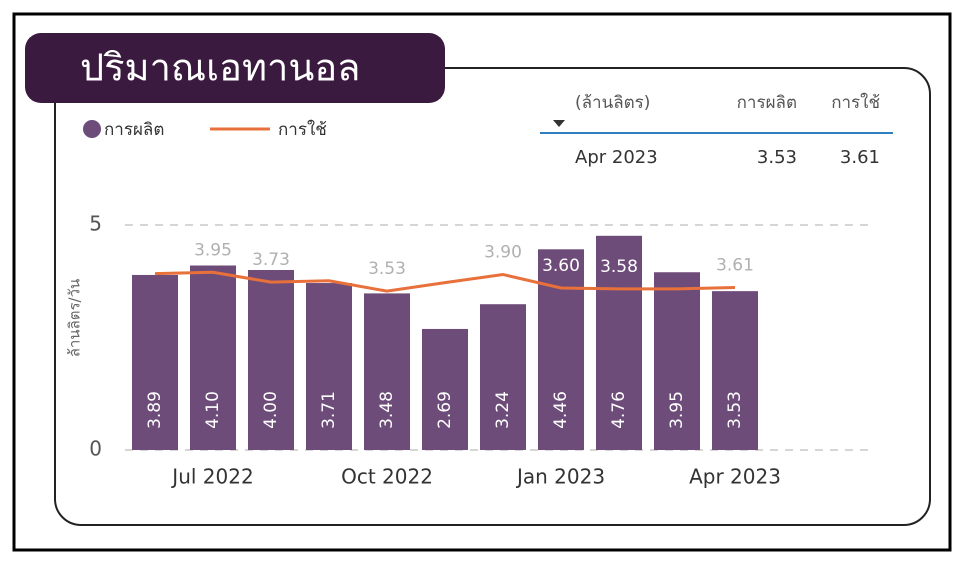  Describe the element at coordinates (271, 260) in the screenshot. I see `line-value-label: 3.73` at that location.